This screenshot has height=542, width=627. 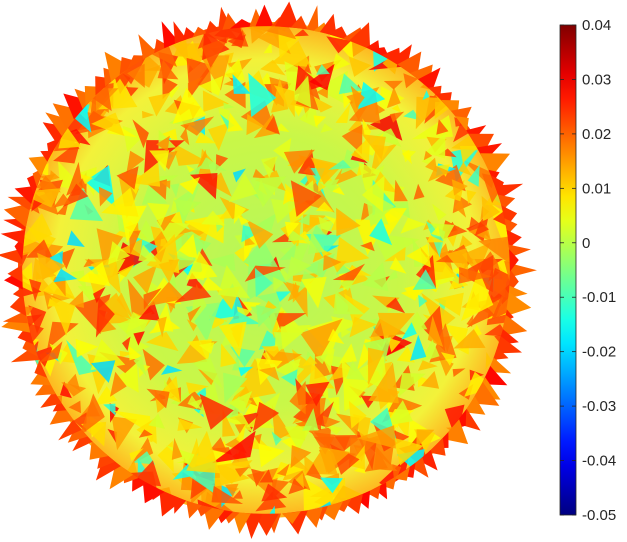 What do you see at coordinates (568, 270) in the screenshot?
I see `colorbar-bar` at bounding box center [568, 270].